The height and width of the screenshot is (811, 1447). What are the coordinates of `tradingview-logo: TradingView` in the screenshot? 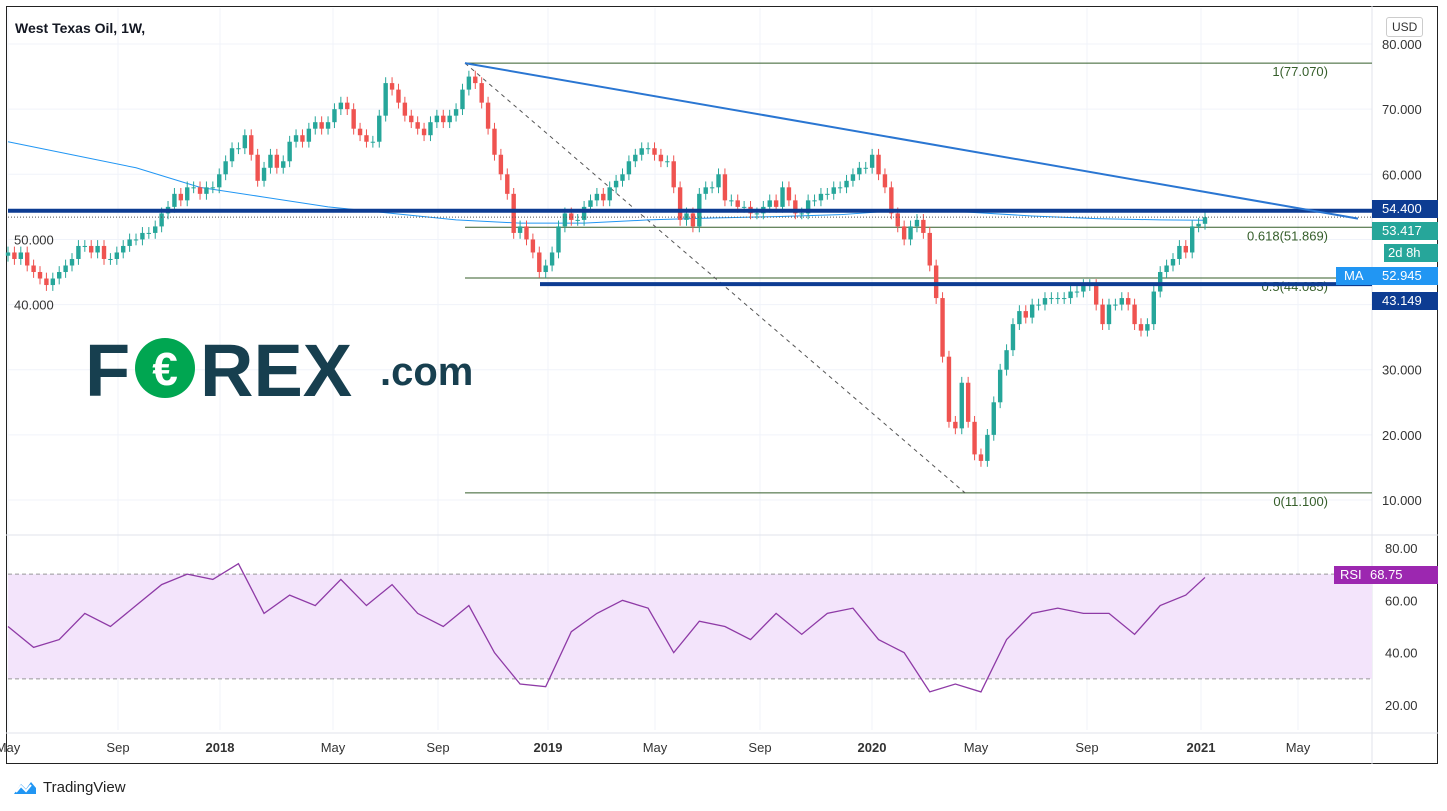 It's located at (69, 787).